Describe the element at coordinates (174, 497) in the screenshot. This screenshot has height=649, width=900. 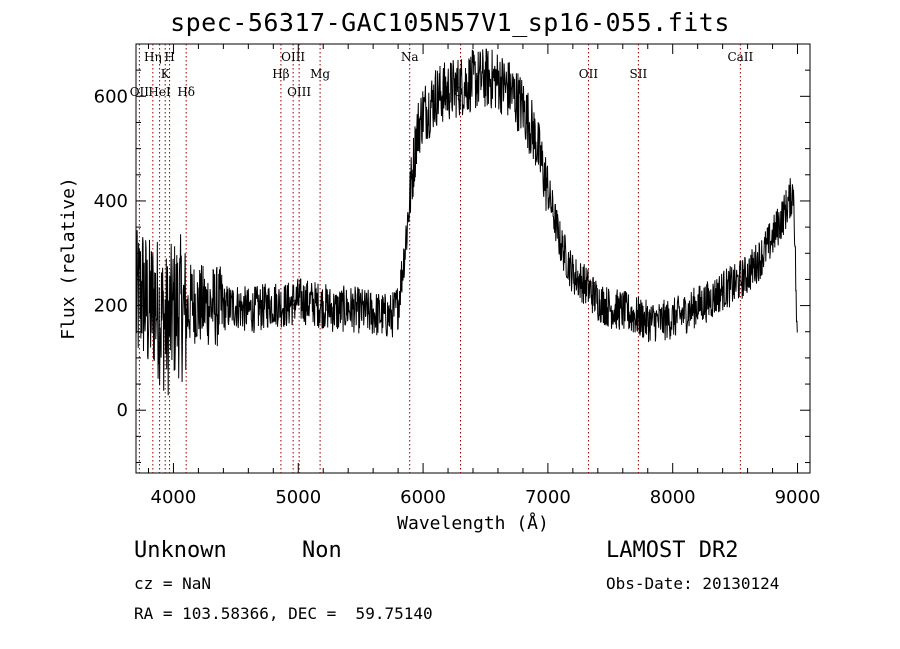
I see `x-tick-label: 4000` at that location.